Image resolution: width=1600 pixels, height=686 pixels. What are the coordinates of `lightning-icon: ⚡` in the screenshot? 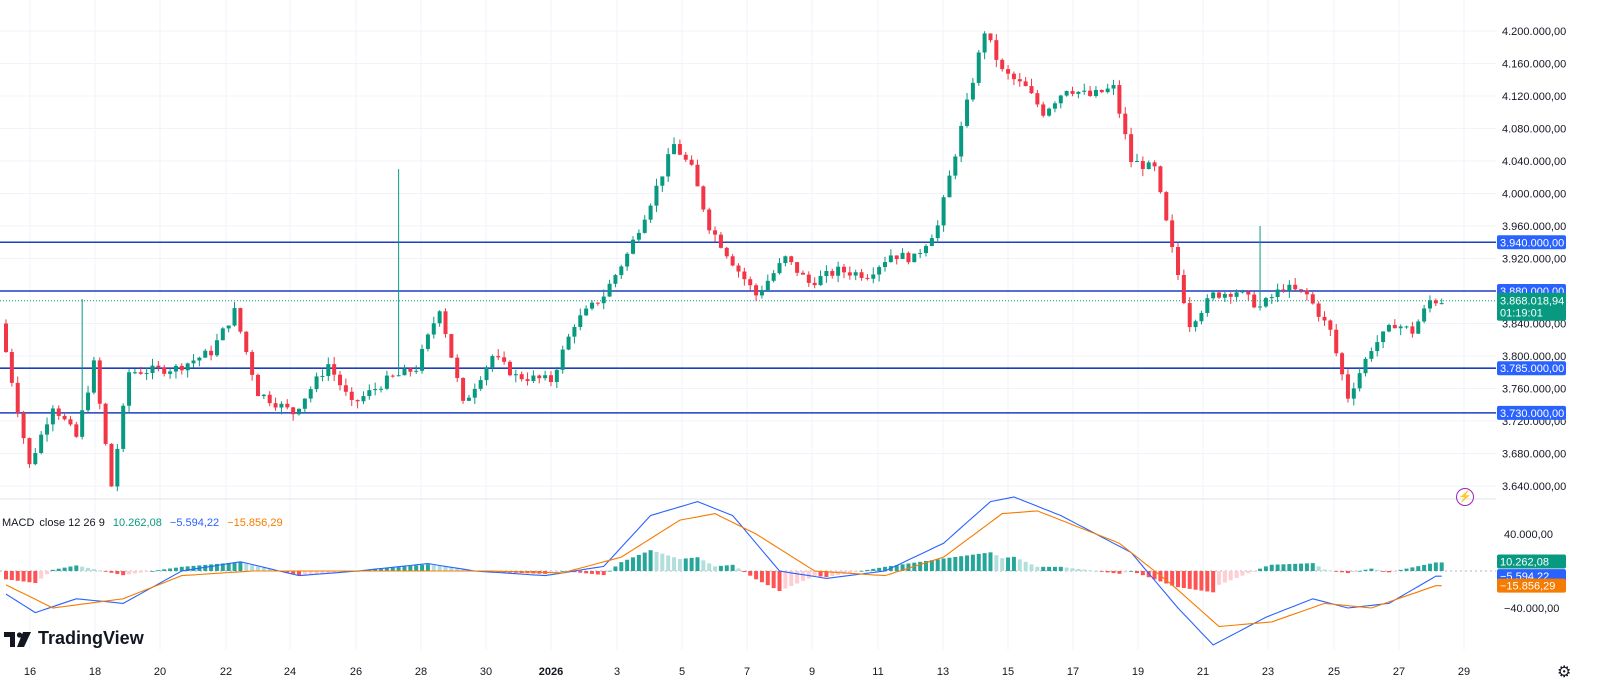 It's located at (1465, 497).